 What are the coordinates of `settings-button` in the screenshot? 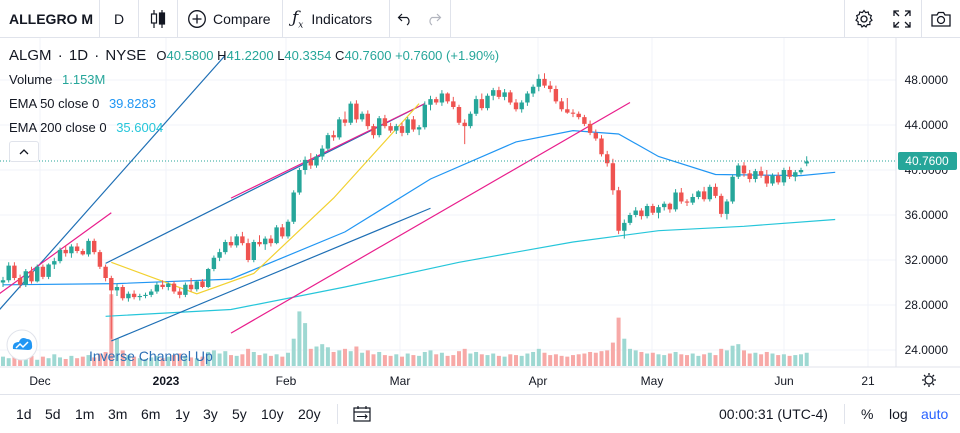 It's located at (864, 19).